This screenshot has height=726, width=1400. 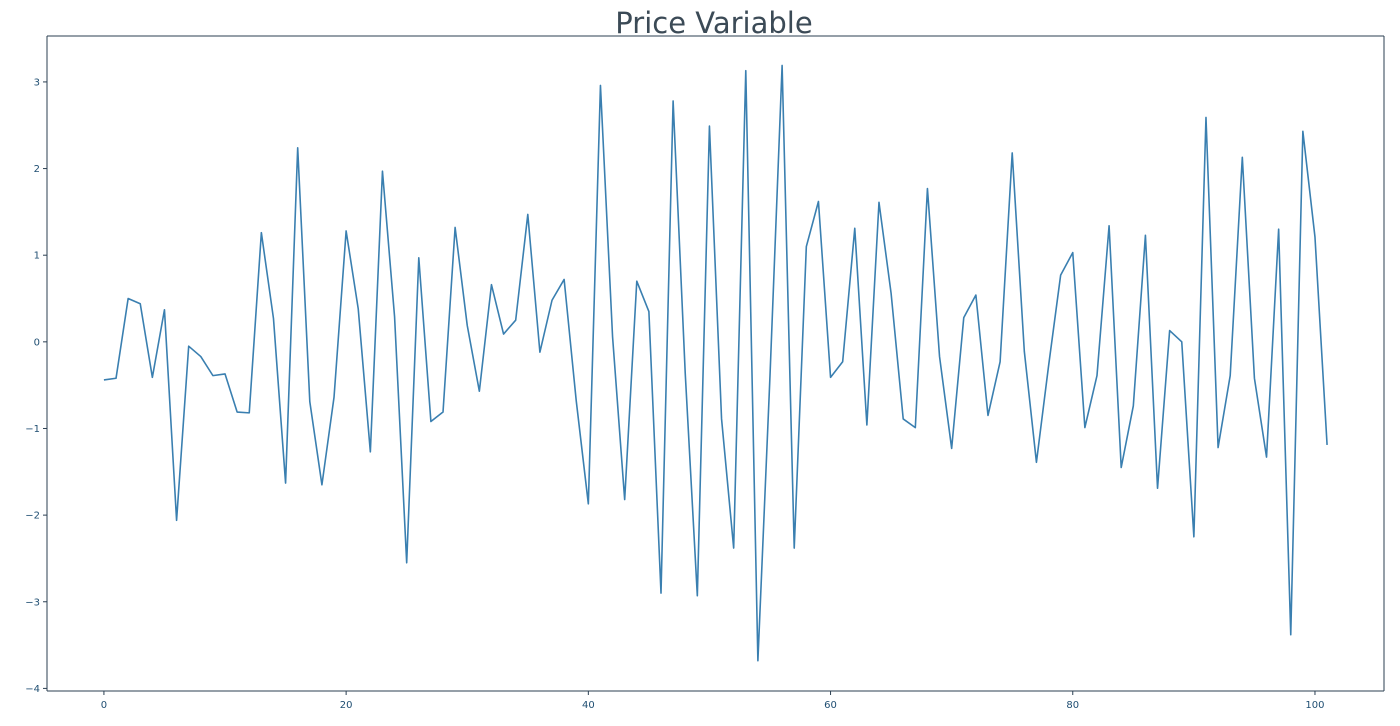 What do you see at coordinates (32, 689) in the screenshot?
I see `y-tick-label: −4` at bounding box center [32, 689].